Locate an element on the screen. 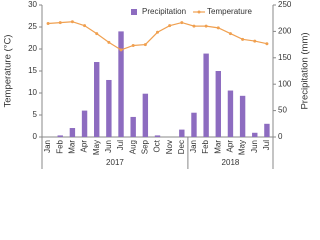 This screenshot has width=320, height=240. x-tick-label: Aug is located at coordinates (132, 147).